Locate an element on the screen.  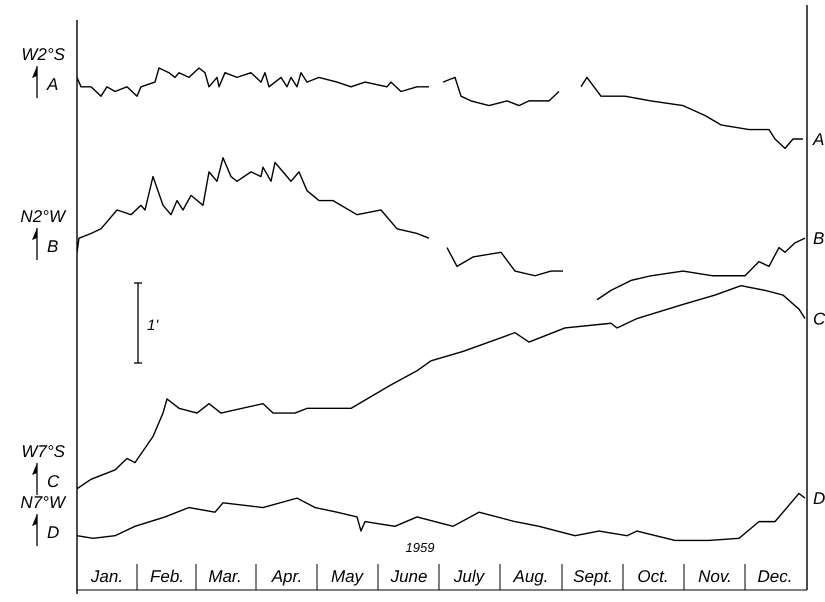
annotation: 1' is located at coordinates (153, 325).